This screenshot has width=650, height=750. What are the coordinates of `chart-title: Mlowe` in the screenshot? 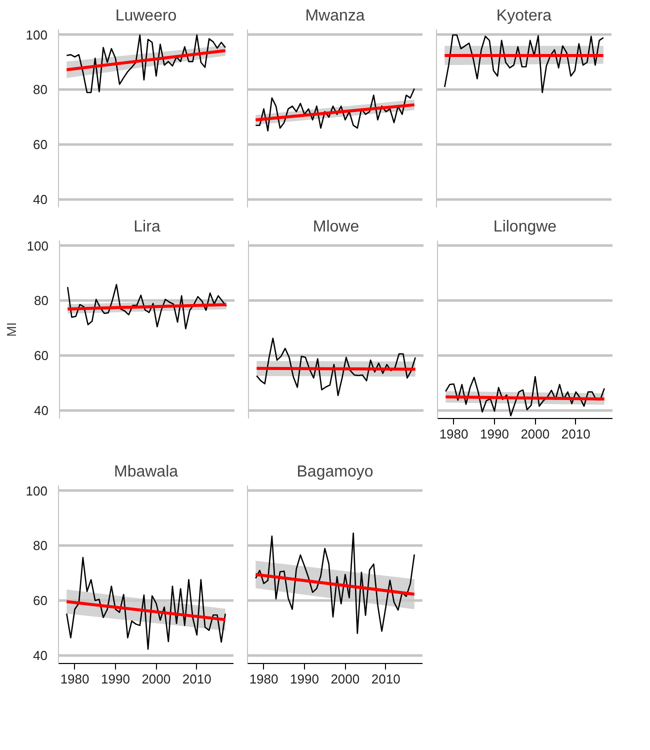 It's located at (336, 227).